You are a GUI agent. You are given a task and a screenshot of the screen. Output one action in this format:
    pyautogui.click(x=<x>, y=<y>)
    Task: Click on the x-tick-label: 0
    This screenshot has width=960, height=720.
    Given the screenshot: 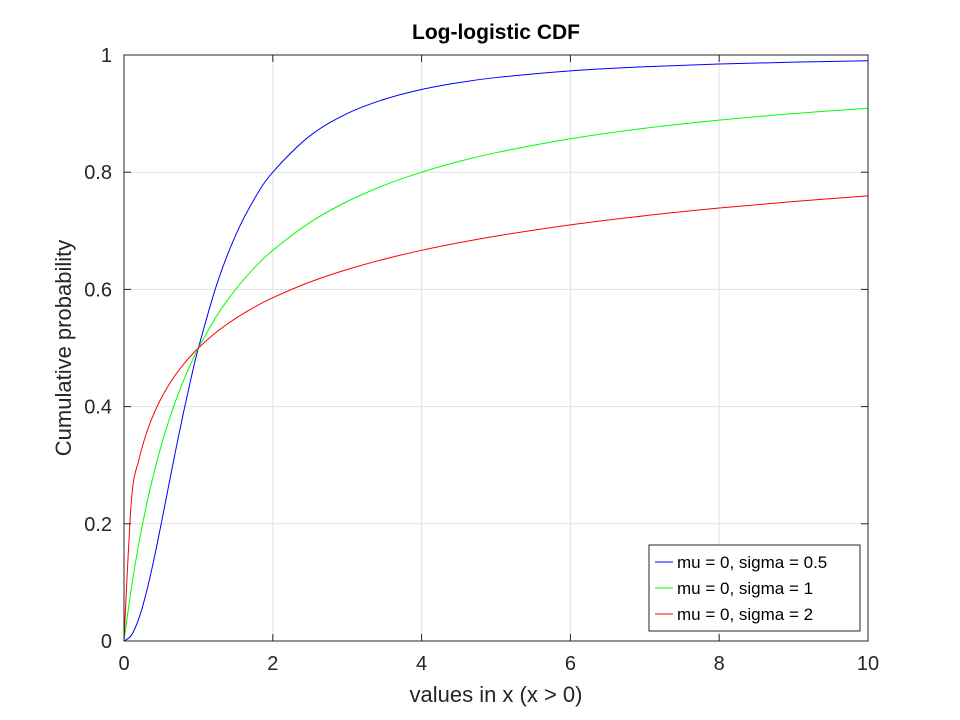 What is the action you would take?
    pyautogui.click(x=123, y=664)
    